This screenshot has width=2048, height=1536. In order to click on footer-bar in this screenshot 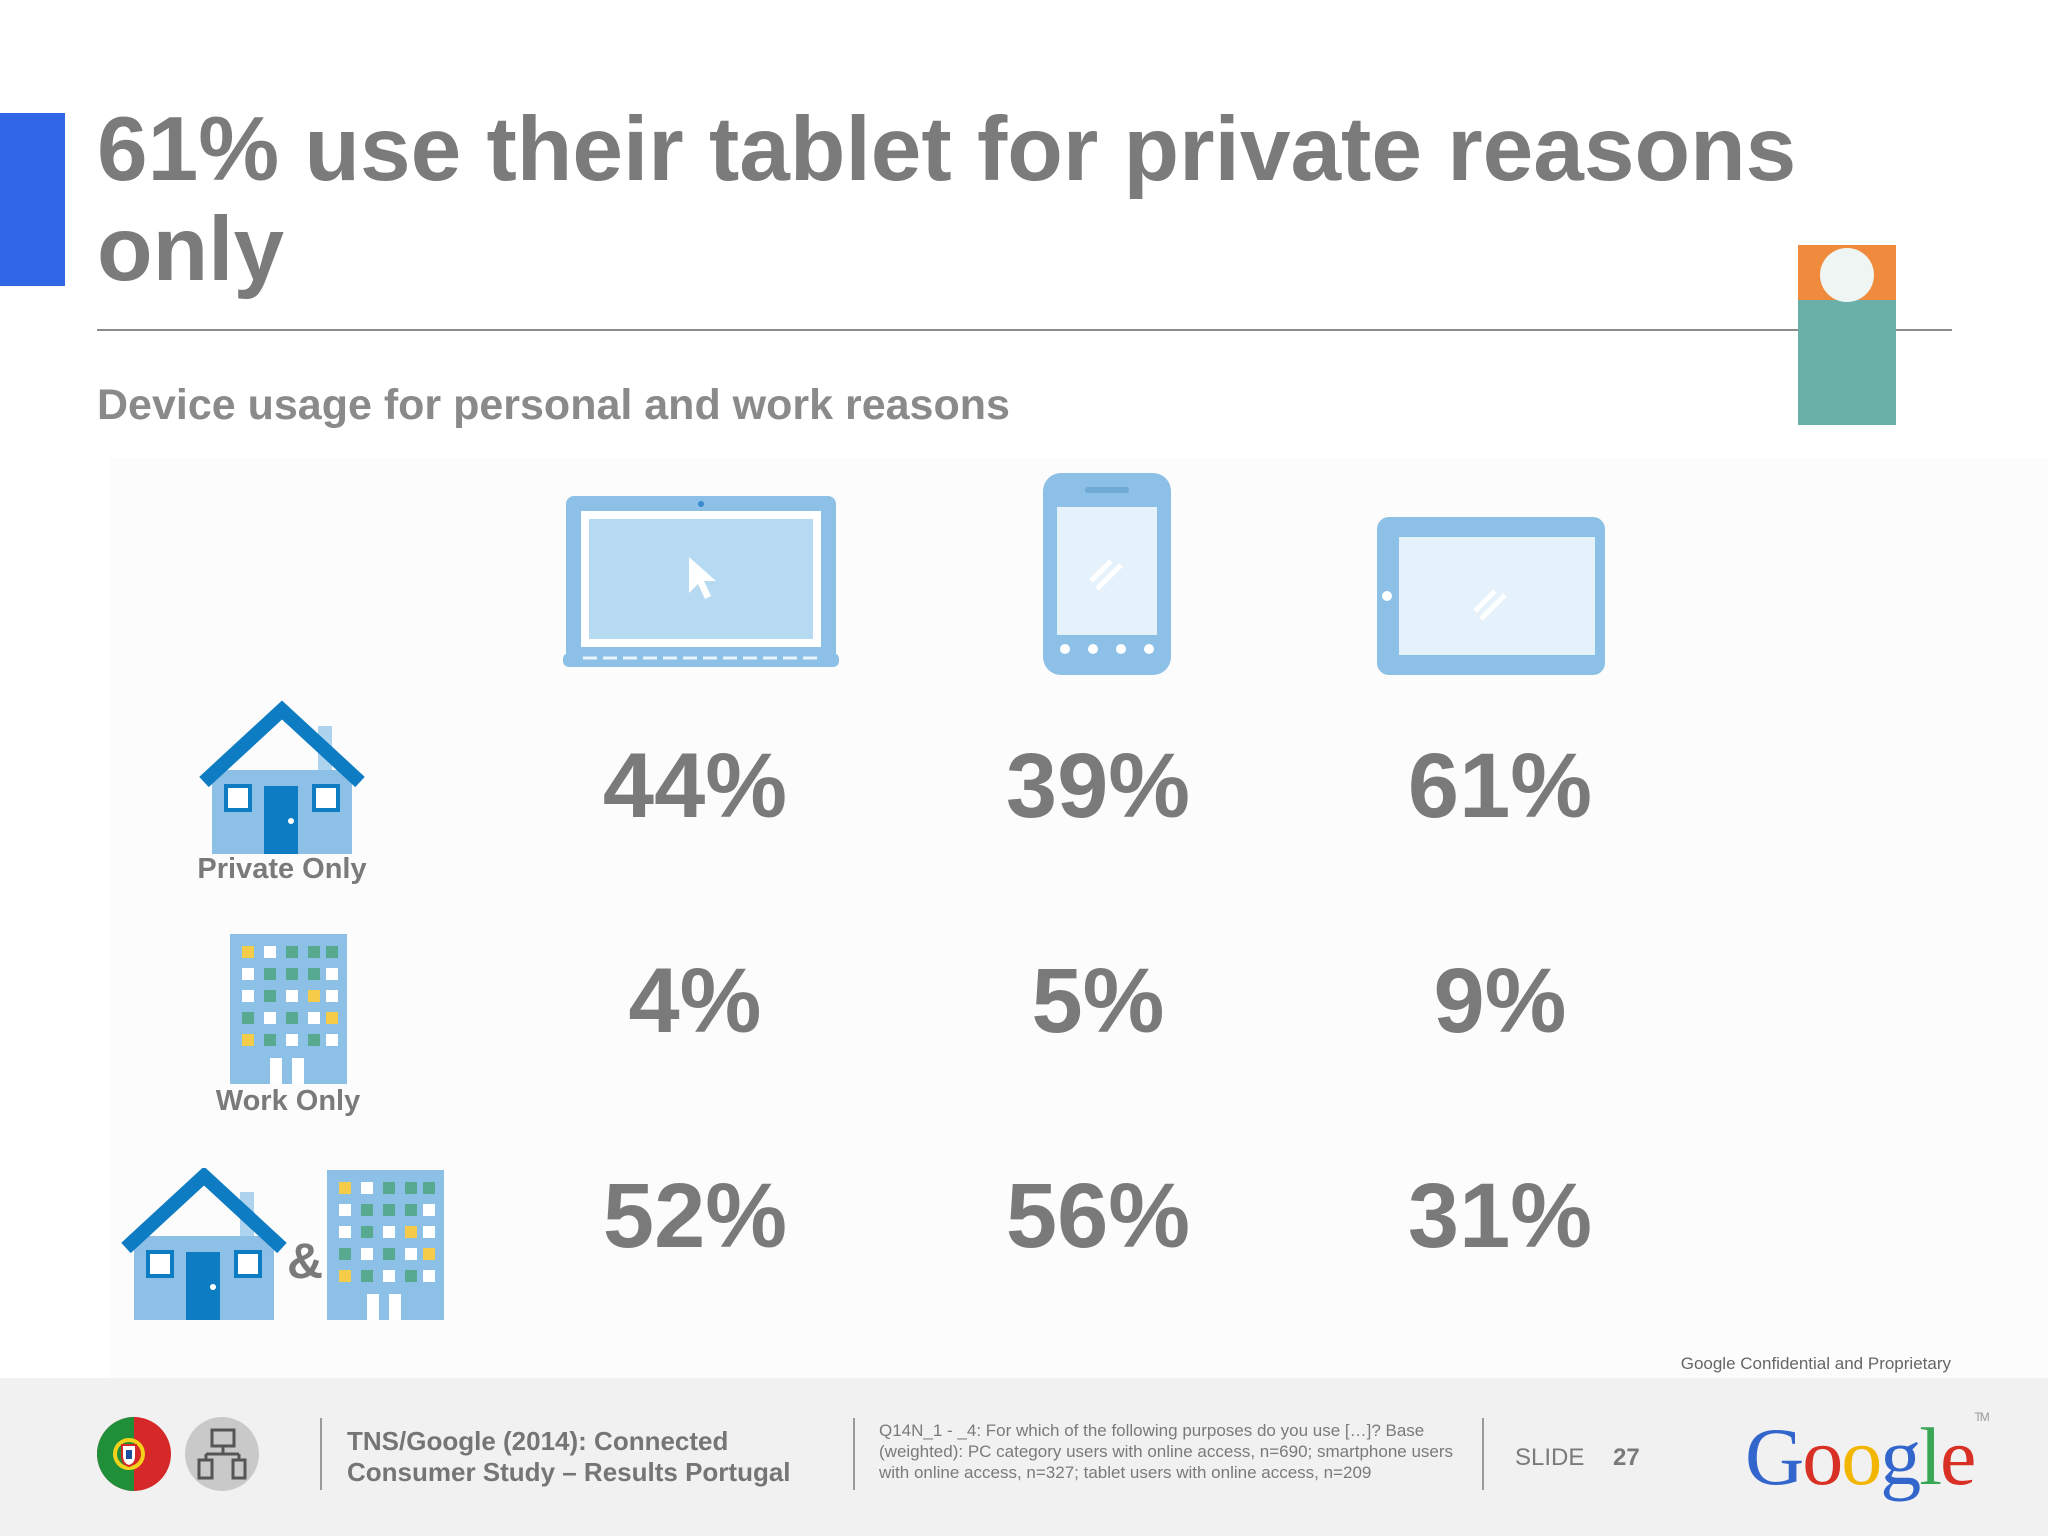, I will do `click(1024, 1457)`.